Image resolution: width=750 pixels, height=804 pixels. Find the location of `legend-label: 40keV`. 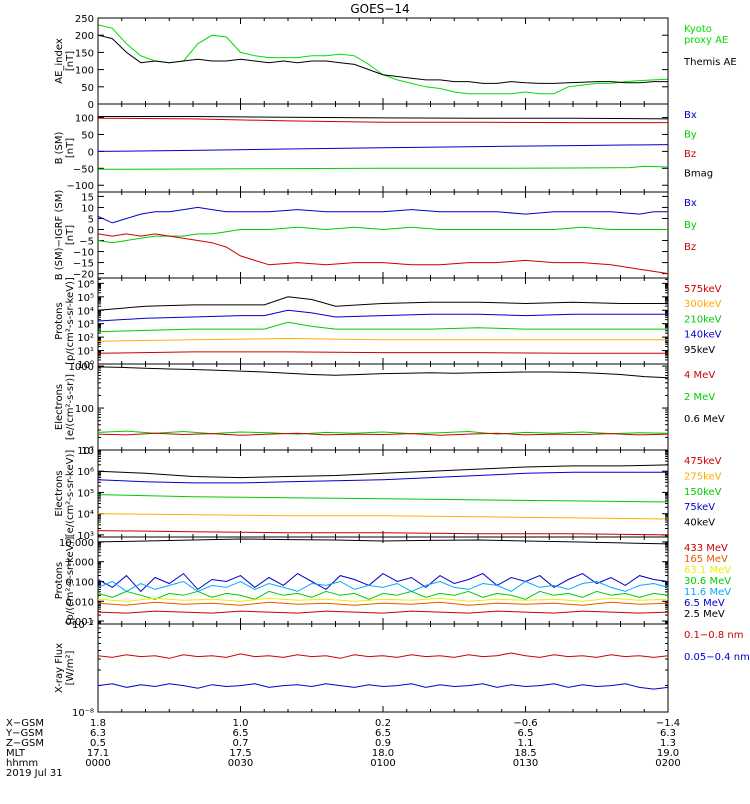

legend-label: 40keV is located at coordinates (699, 523).